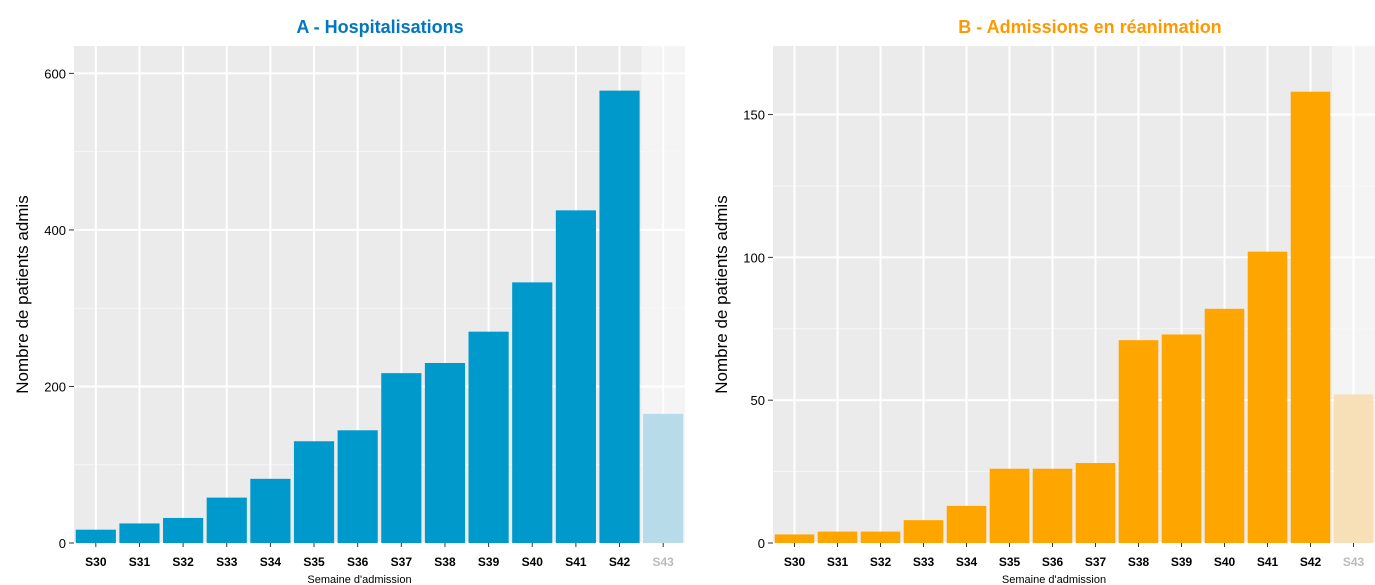  I want to click on chart-title: B - Admissions en réanimation, so click(1089, 27).